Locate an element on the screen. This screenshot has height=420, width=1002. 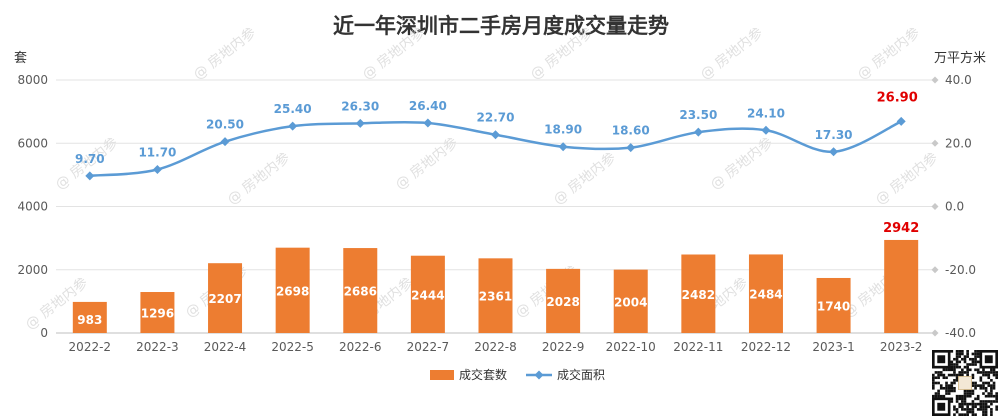
bar-value-label: 983 is located at coordinates (89, 320).